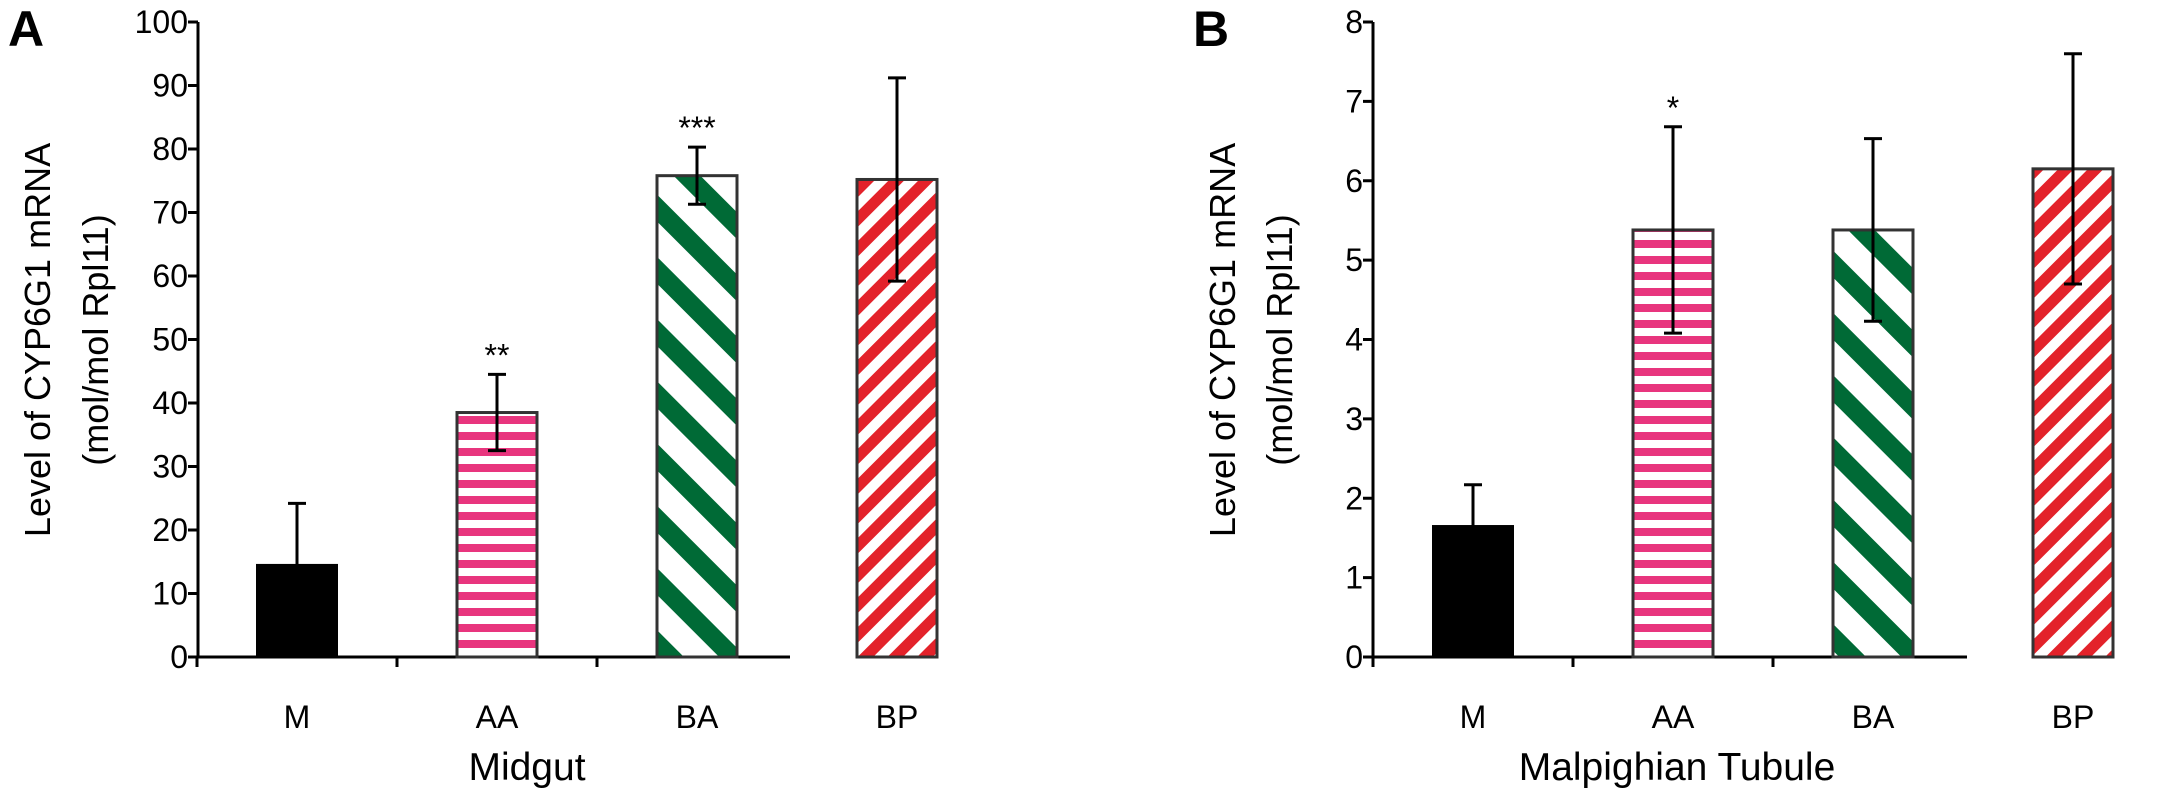 The image size is (2177, 800). What do you see at coordinates (497, 535) in the screenshot?
I see `bar-aa` at bounding box center [497, 535].